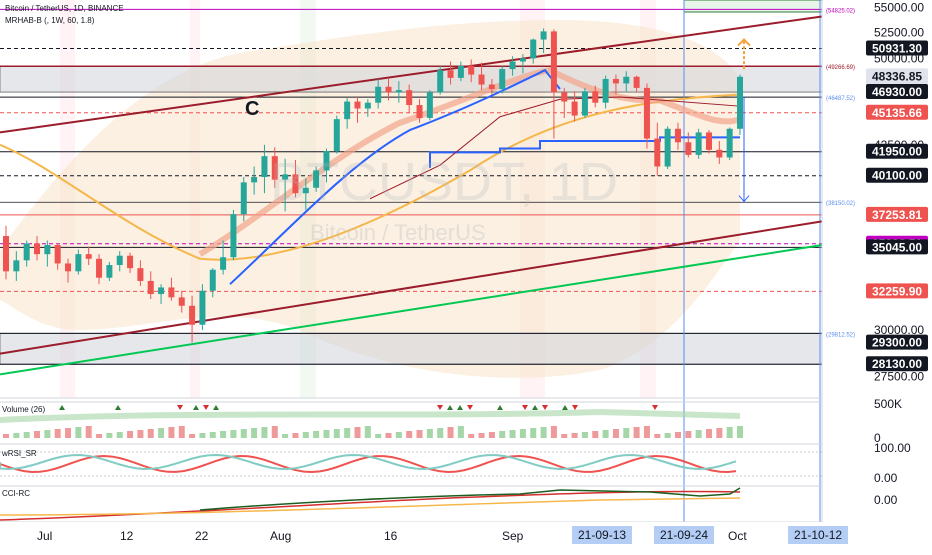 The height and width of the screenshot is (555, 932). I want to click on volume-axis-bottom: 0, so click(877, 438).